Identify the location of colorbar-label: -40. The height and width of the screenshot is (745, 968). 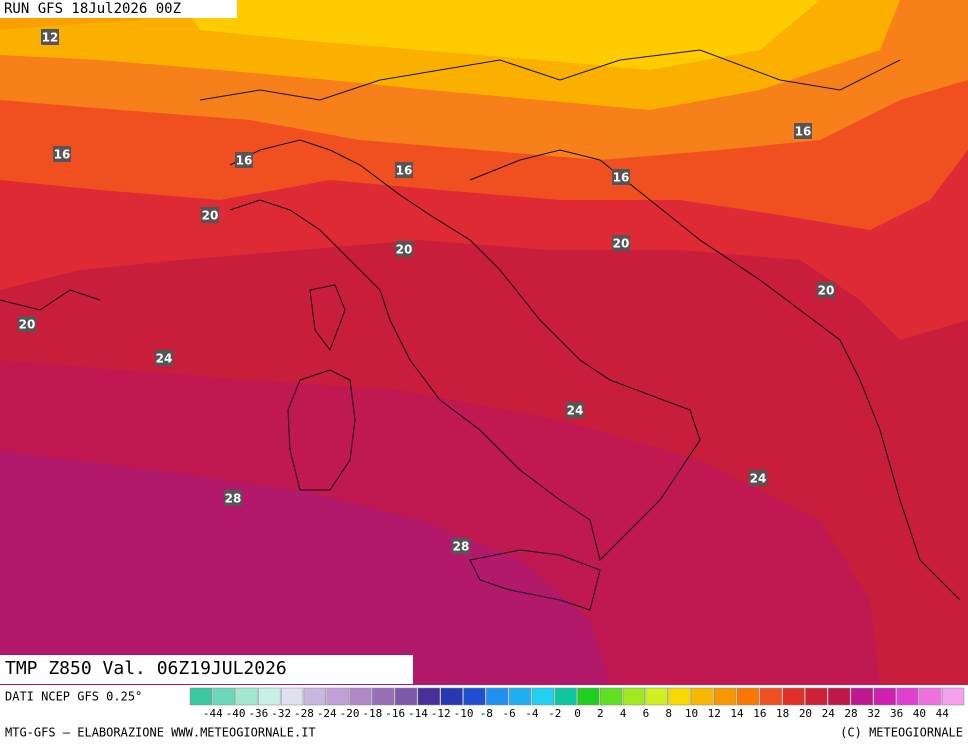
(236, 713).